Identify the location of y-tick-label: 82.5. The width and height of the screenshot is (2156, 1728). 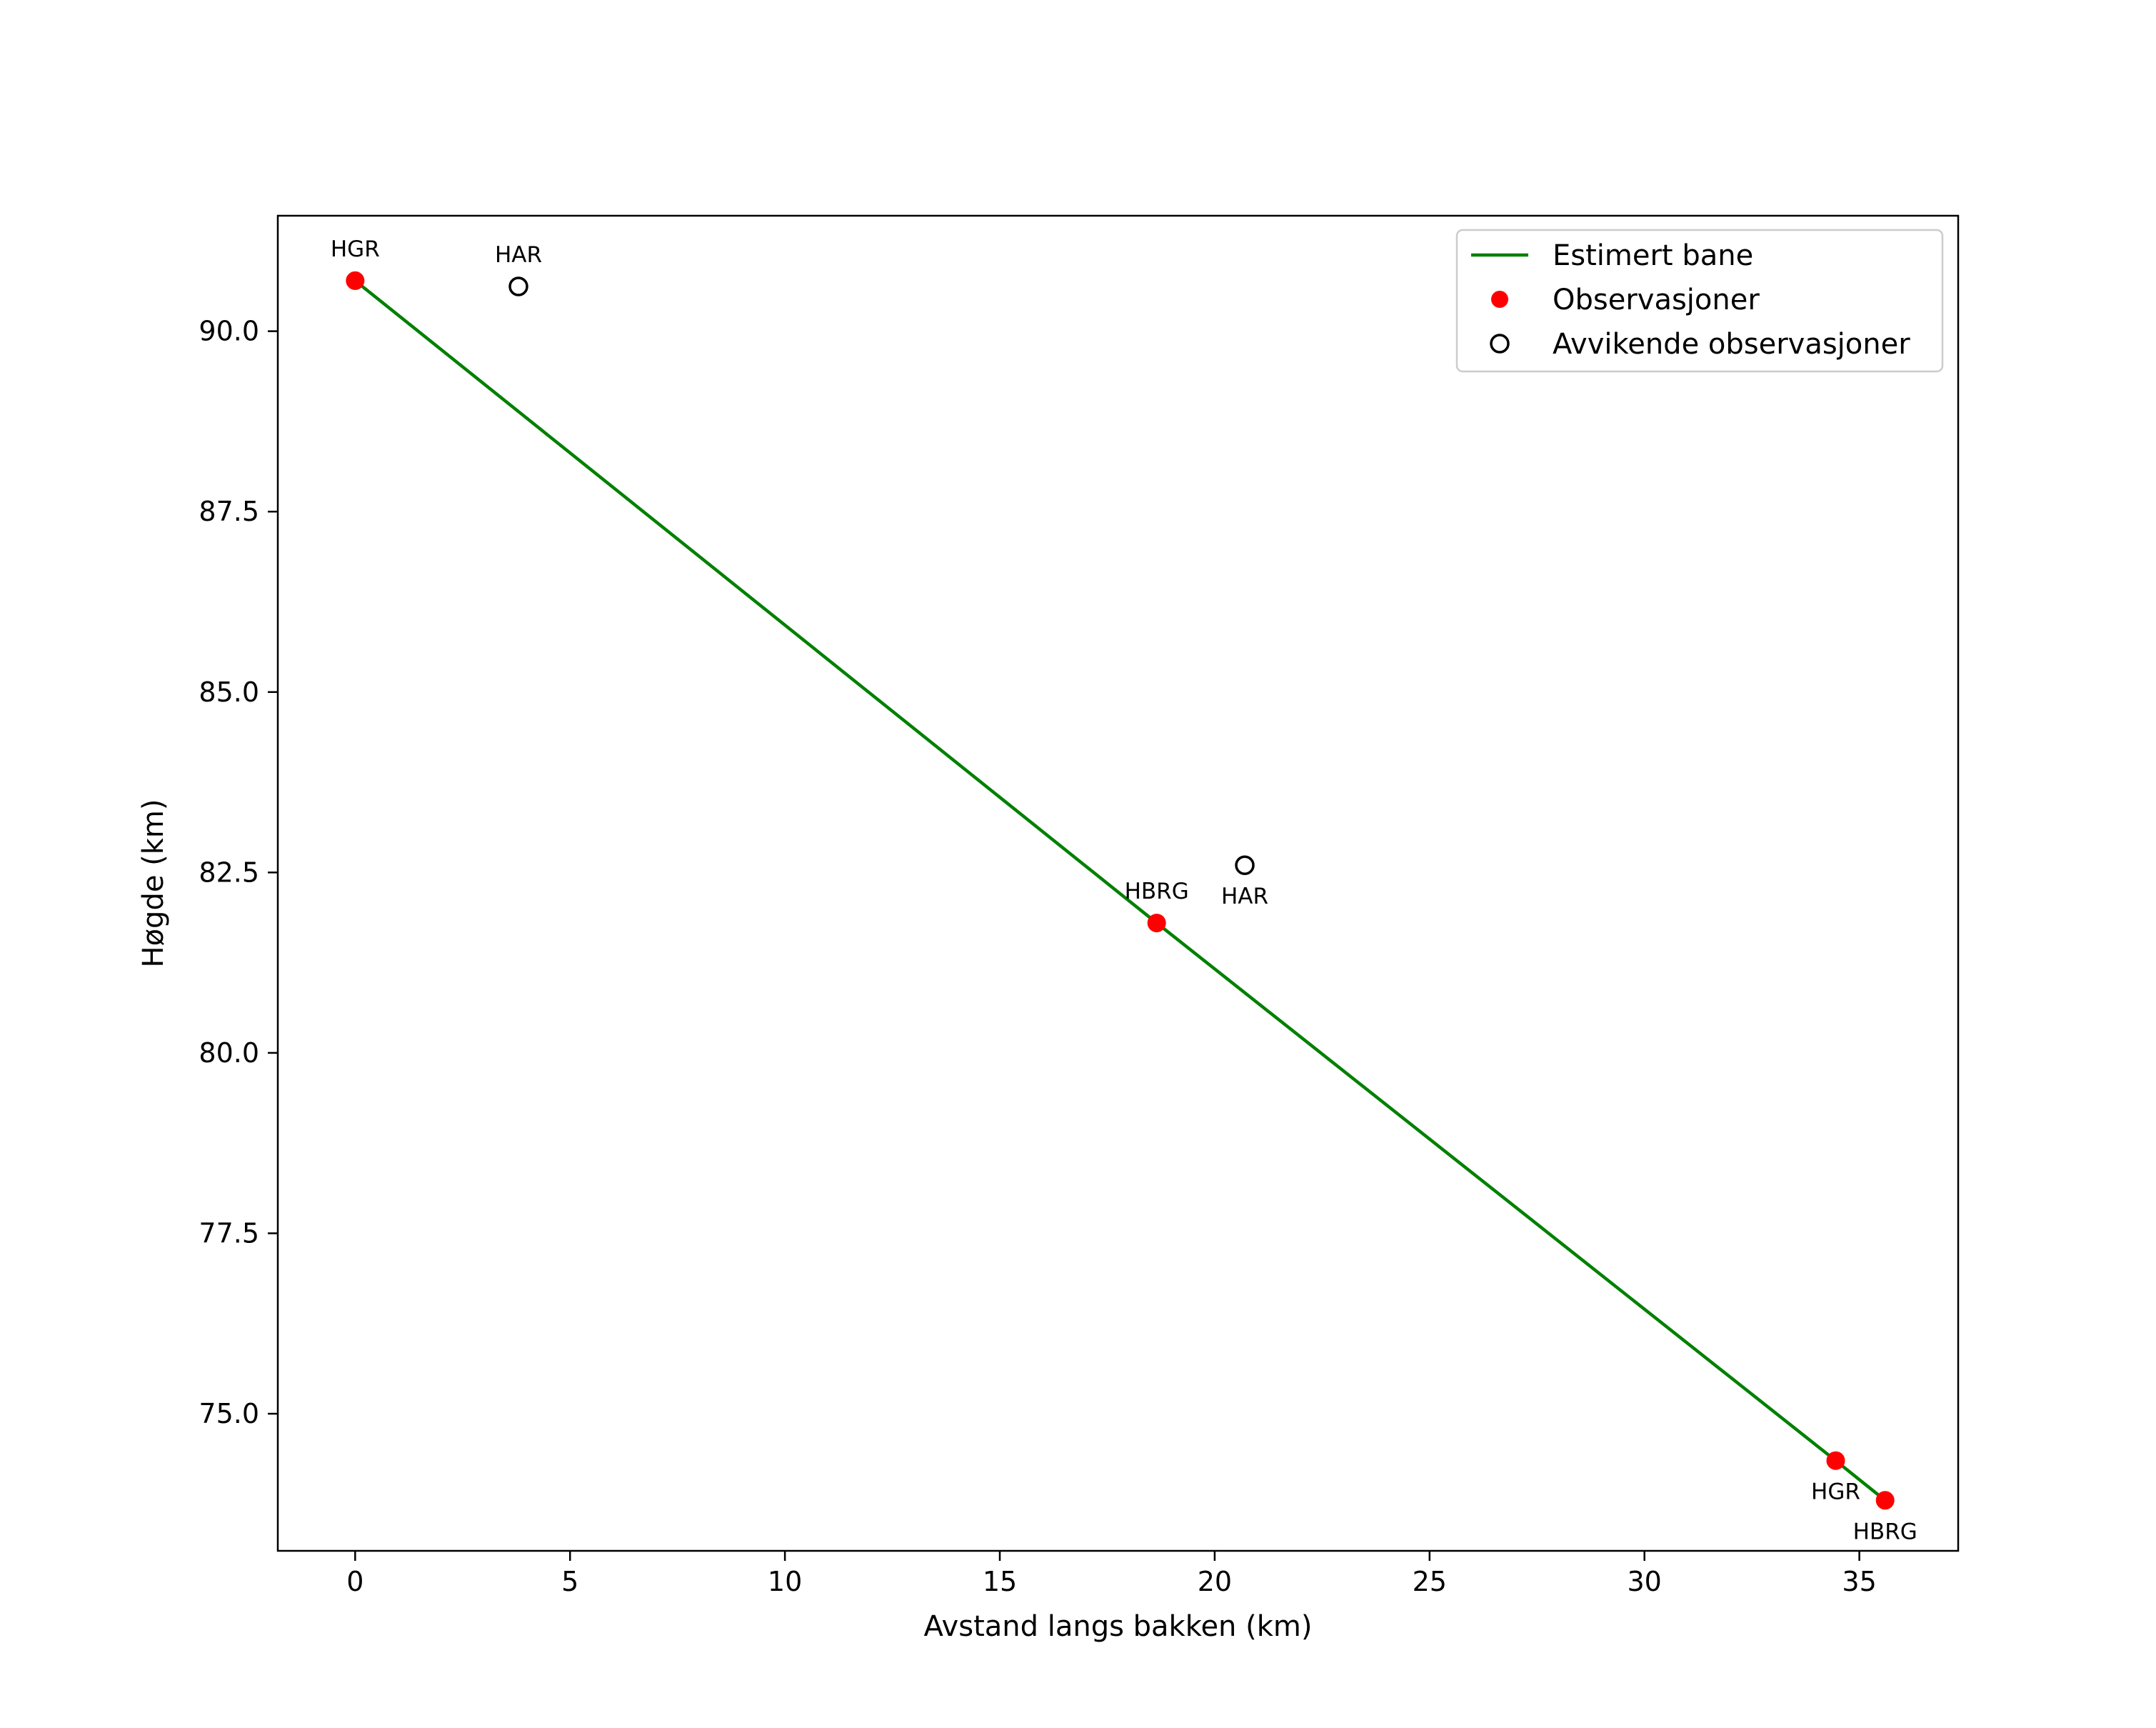
(229, 872).